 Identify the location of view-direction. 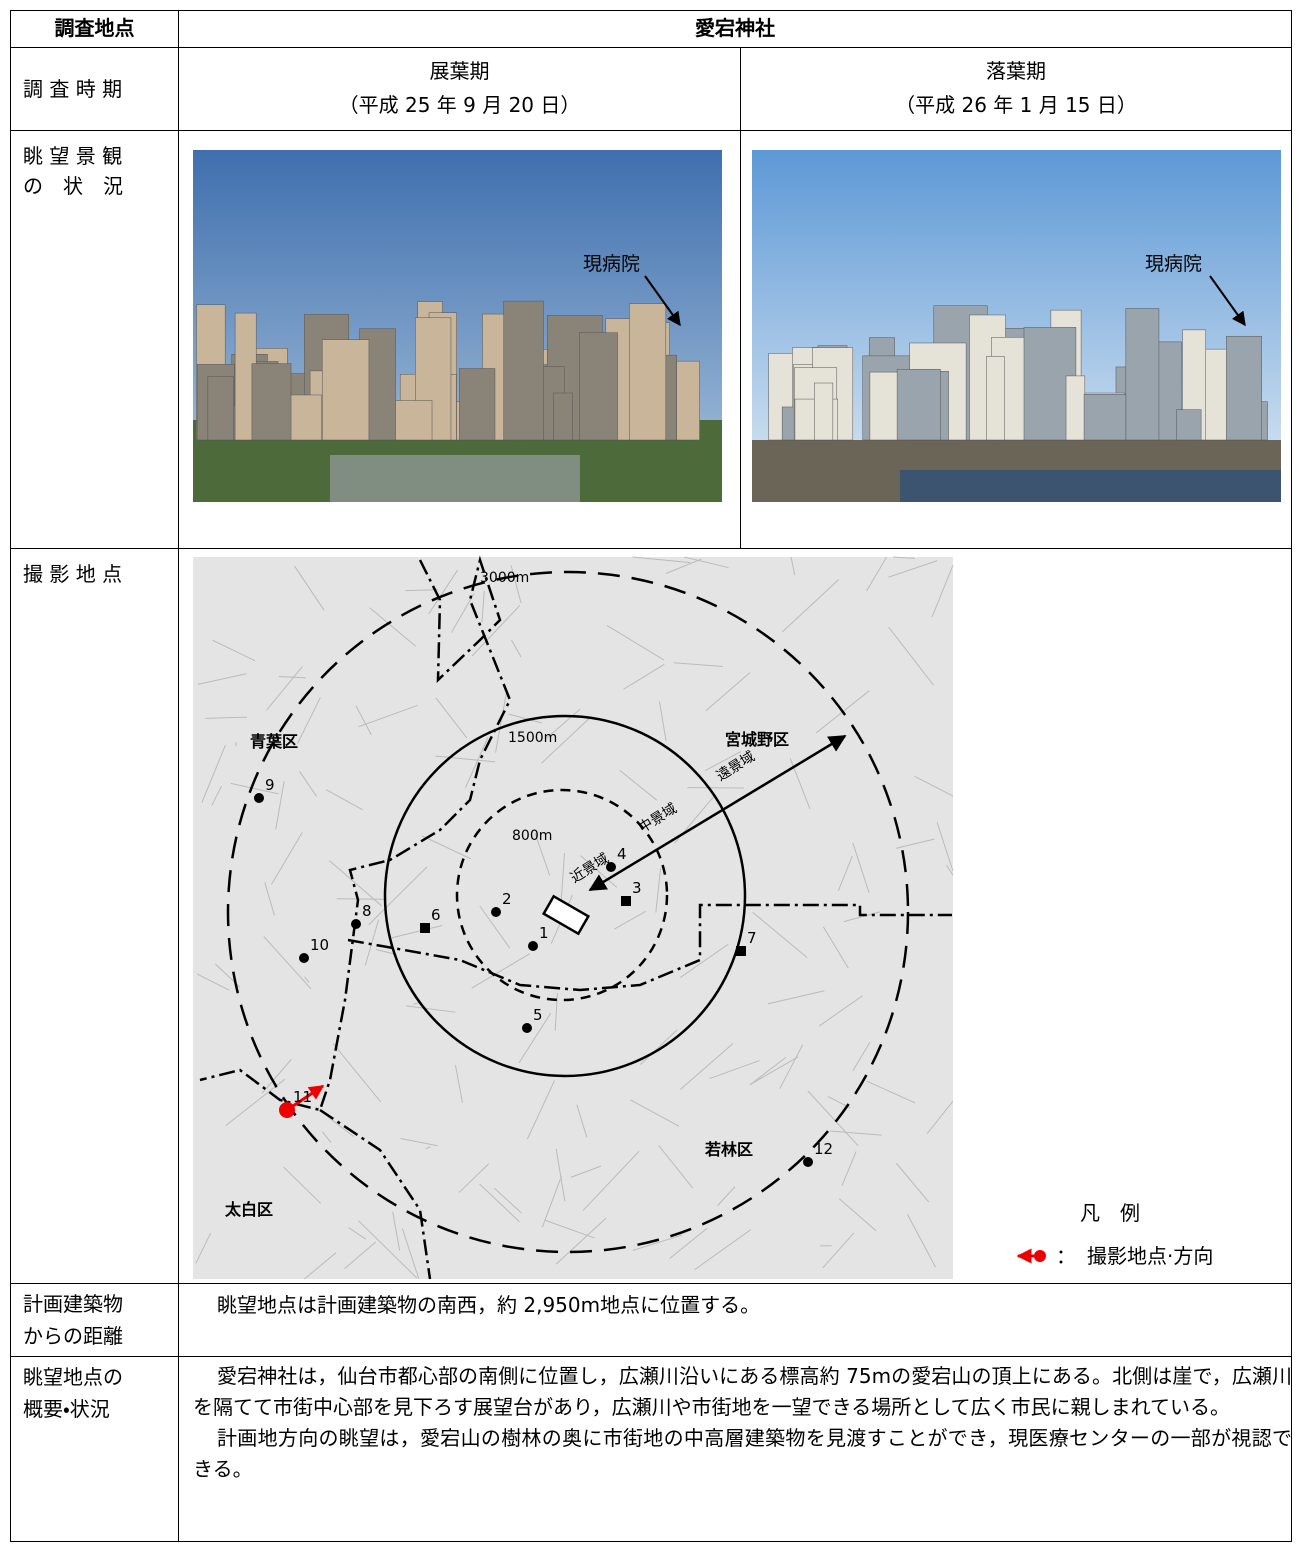
(308, 1096).